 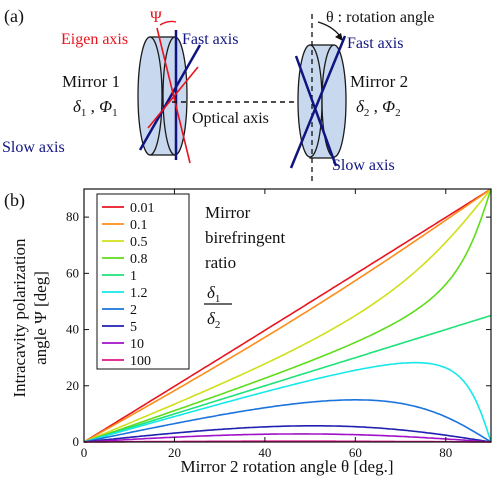 What do you see at coordinates (139, 259) in the screenshot?
I see `legend-label-0.8: 0.8` at bounding box center [139, 259].